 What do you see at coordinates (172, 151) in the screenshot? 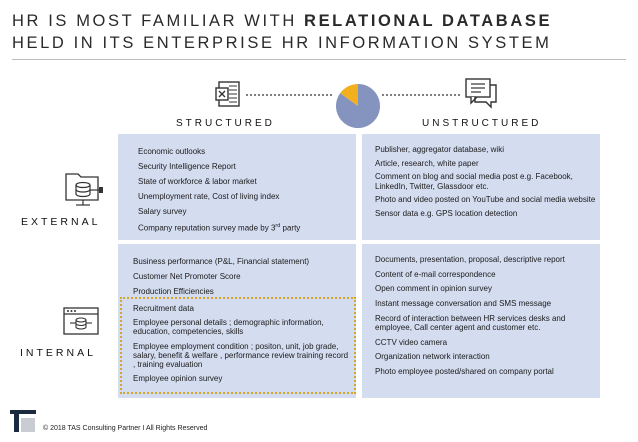
I see `list-item: Economic outlooks` at bounding box center [172, 151].